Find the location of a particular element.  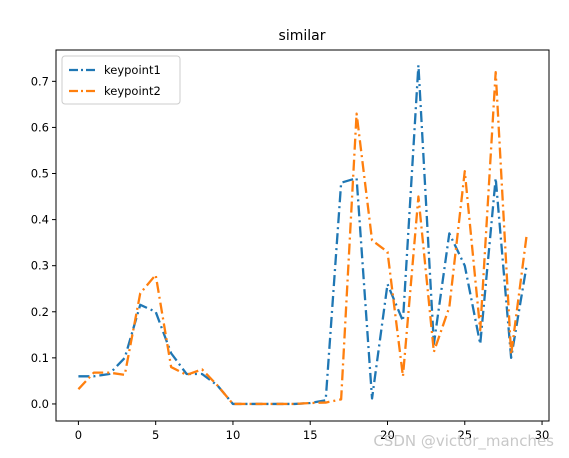

x-axis: 0 5 10 15 20 25 30 is located at coordinates (312, 431).